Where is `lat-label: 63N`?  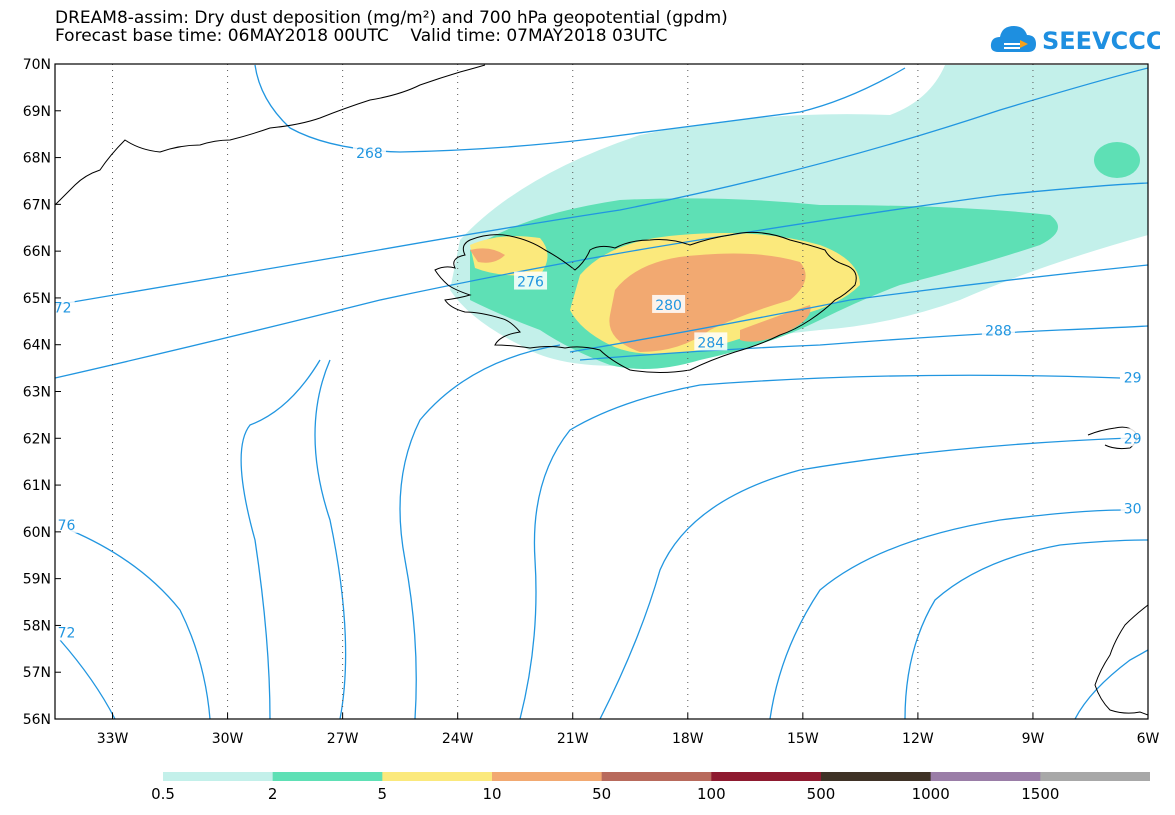 lat-label: 63N is located at coordinates (37, 393).